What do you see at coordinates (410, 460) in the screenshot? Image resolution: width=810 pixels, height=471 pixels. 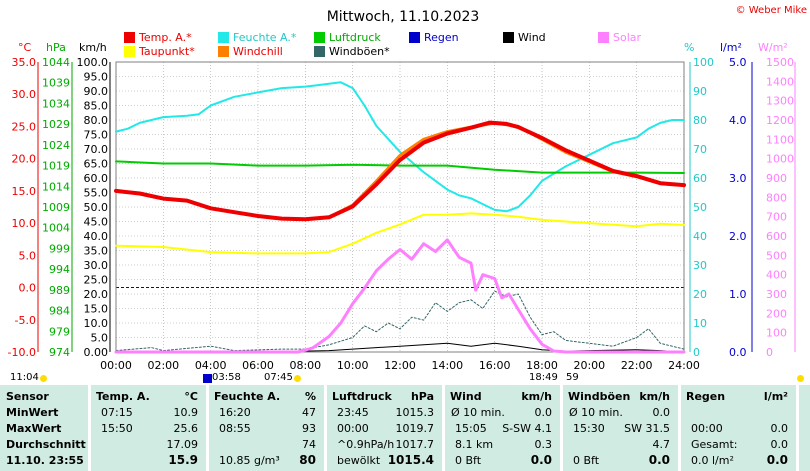 I see `pressure-current-value: 1015.4` at bounding box center [410, 460].